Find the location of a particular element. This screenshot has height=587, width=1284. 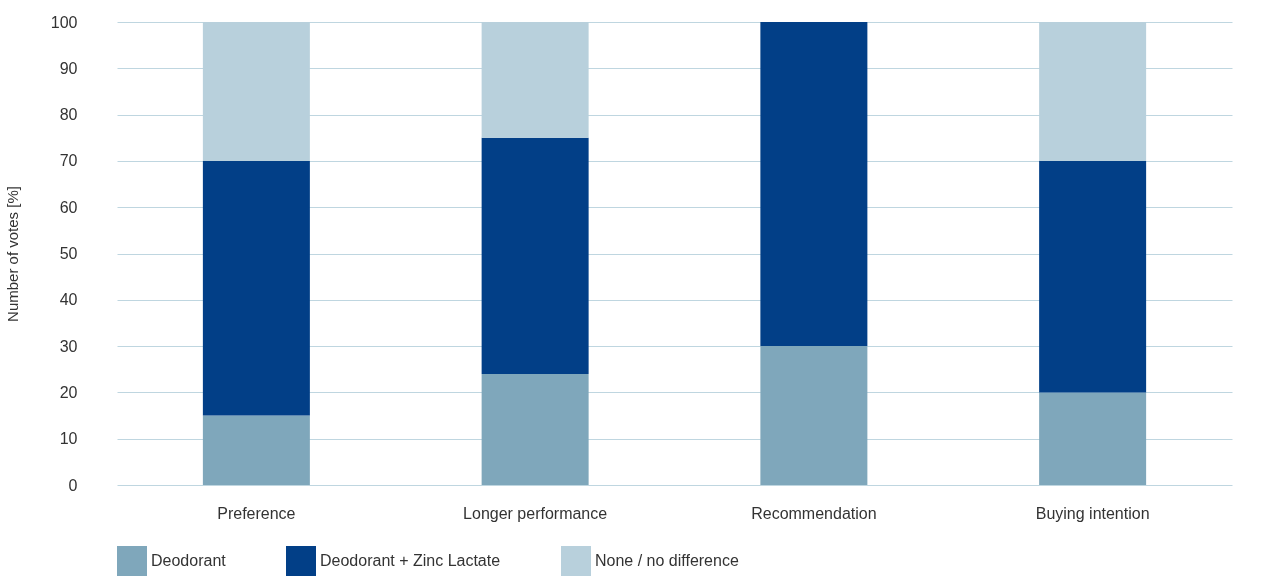

y-tick-label: 30 is located at coordinates (68, 346).